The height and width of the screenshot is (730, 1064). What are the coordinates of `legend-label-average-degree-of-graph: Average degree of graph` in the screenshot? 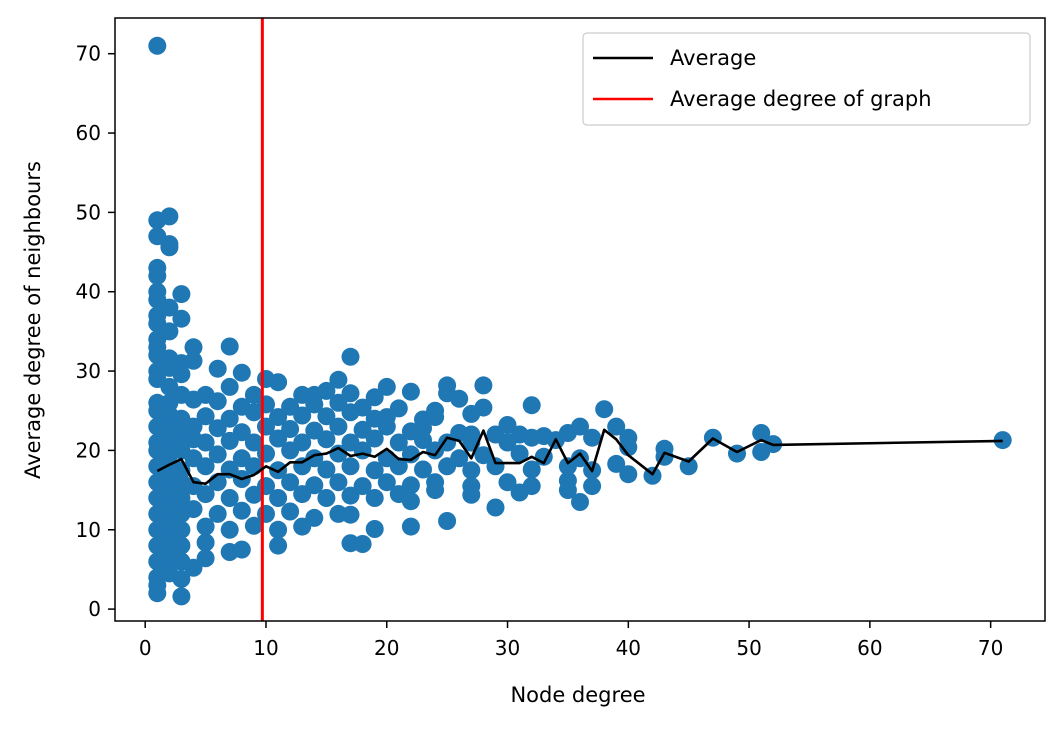 It's located at (801, 99).